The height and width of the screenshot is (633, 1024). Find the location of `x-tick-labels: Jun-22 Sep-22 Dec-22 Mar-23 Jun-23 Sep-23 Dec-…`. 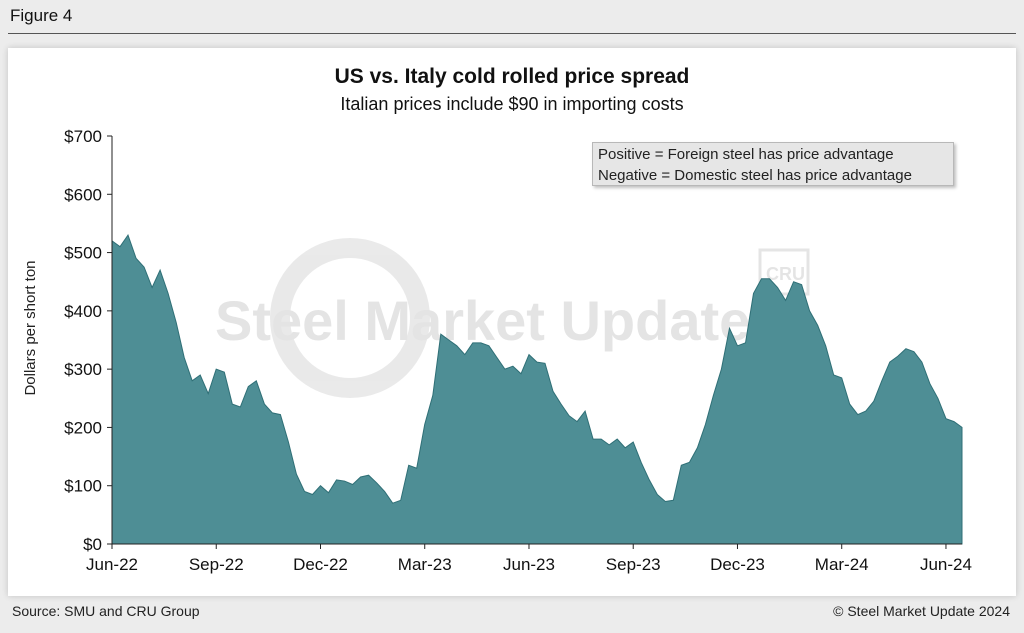

x-tick-labels: Jun-22 Sep-22 Dec-22 Mar-23 Jun-23 Sep-23 Dec-… is located at coordinates (529, 564).